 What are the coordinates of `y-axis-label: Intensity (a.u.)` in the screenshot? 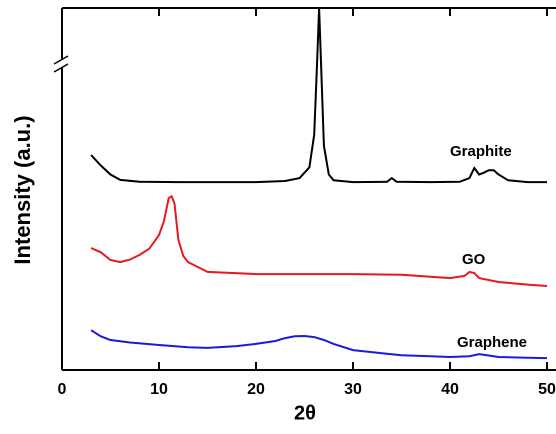 It's located at (22, 189).